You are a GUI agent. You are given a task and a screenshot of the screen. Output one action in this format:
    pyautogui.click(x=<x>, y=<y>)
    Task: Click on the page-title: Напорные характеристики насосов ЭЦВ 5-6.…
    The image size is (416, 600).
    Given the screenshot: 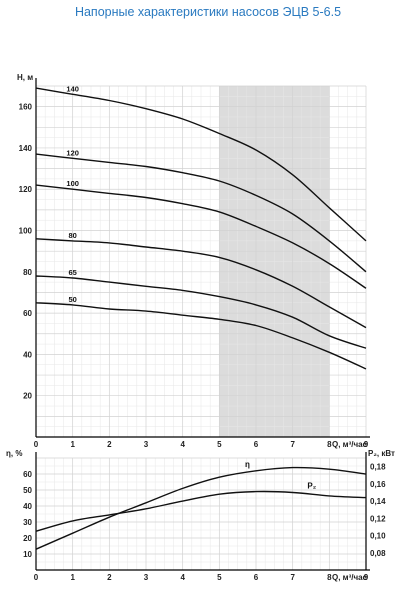 What is the action you would take?
    pyautogui.click(x=208, y=12)
    